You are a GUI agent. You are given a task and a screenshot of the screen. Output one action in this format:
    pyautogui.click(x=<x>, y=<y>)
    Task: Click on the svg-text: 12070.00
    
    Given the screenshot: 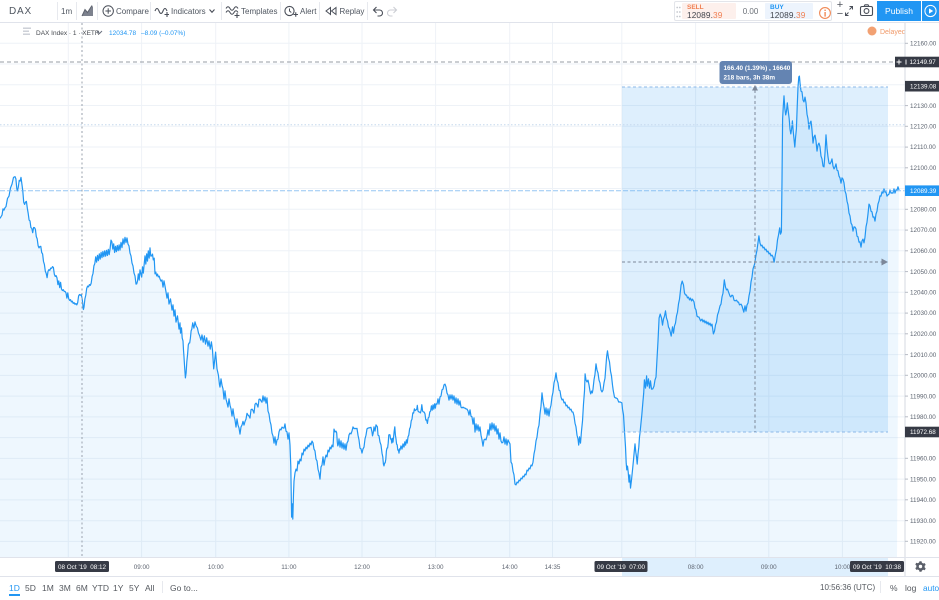 What is the action you would take?
    pyautogui.click(x=923, y=230)
    